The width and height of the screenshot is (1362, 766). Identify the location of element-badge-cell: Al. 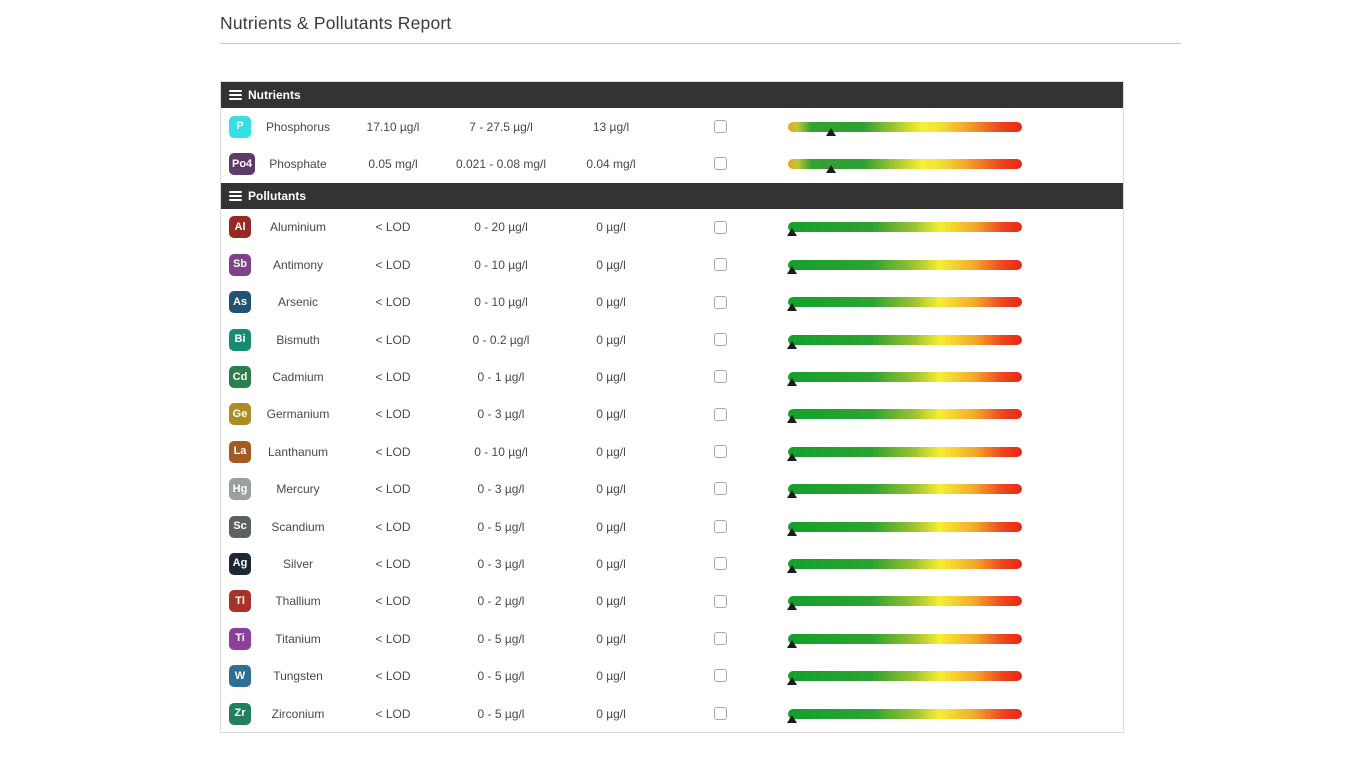
(241, 227).